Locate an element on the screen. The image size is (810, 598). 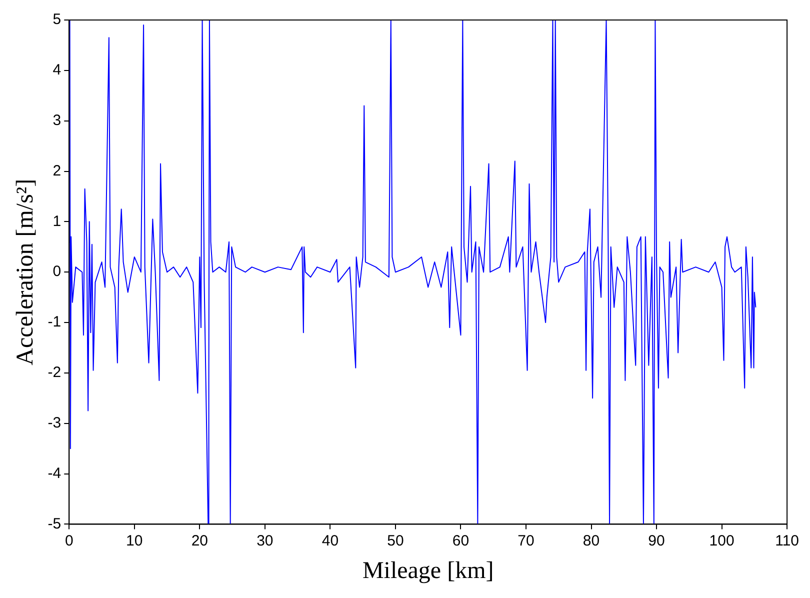
y-tick-label: 3 is located at coordinates (57, 120).